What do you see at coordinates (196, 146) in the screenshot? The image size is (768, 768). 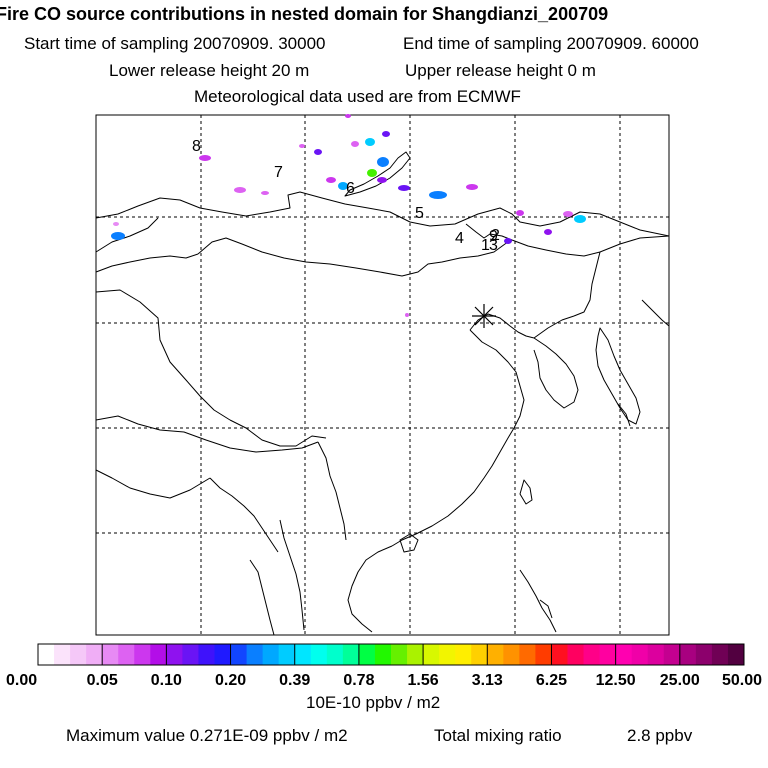 I see `source-label: 8` at bounding box center [196, 146].